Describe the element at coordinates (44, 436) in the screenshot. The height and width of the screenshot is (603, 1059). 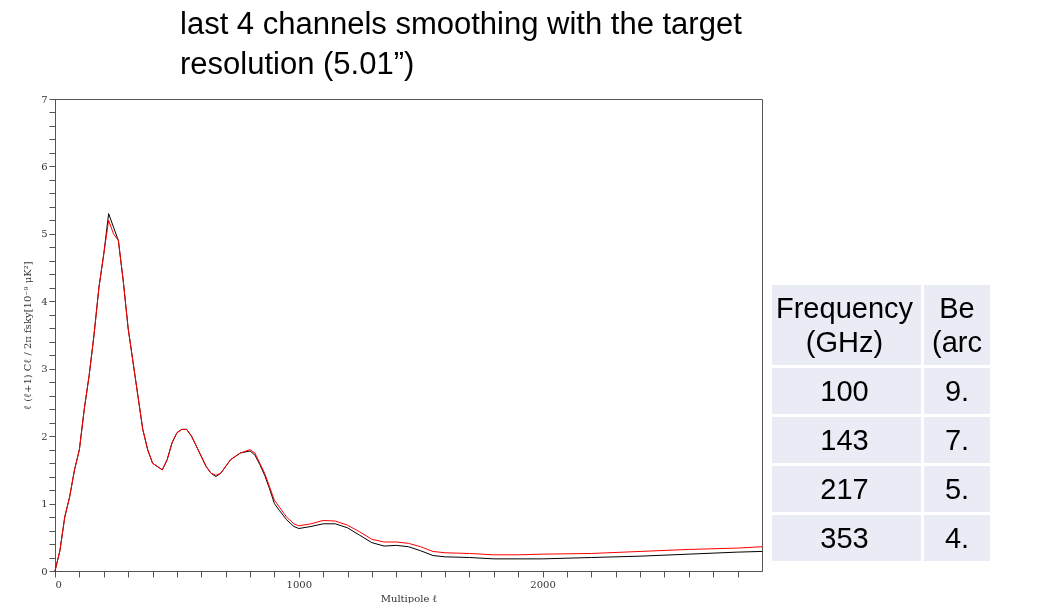
I see `y-tick-label: 2` at that location.